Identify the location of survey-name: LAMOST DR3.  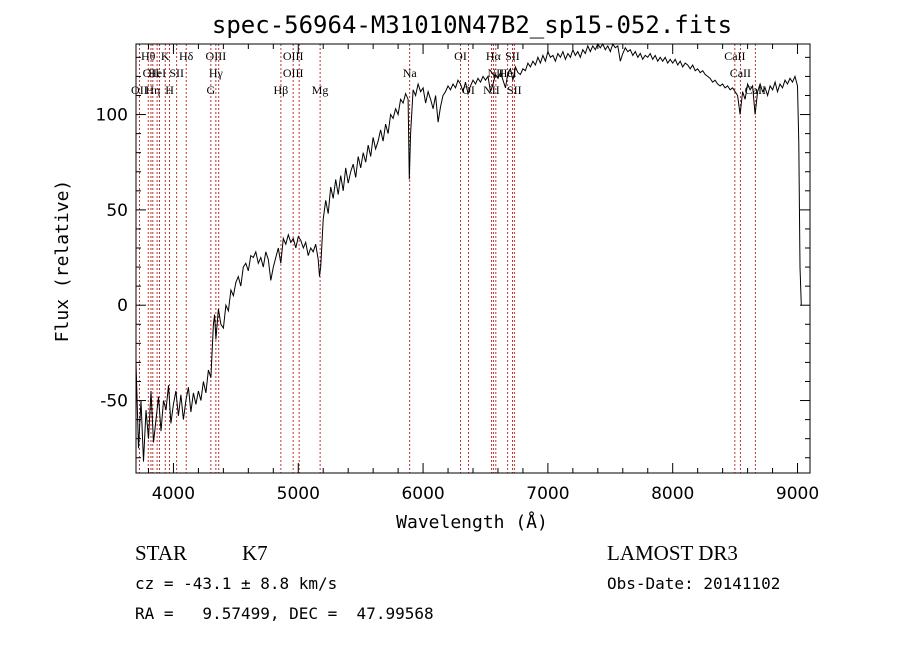
(672, 553).